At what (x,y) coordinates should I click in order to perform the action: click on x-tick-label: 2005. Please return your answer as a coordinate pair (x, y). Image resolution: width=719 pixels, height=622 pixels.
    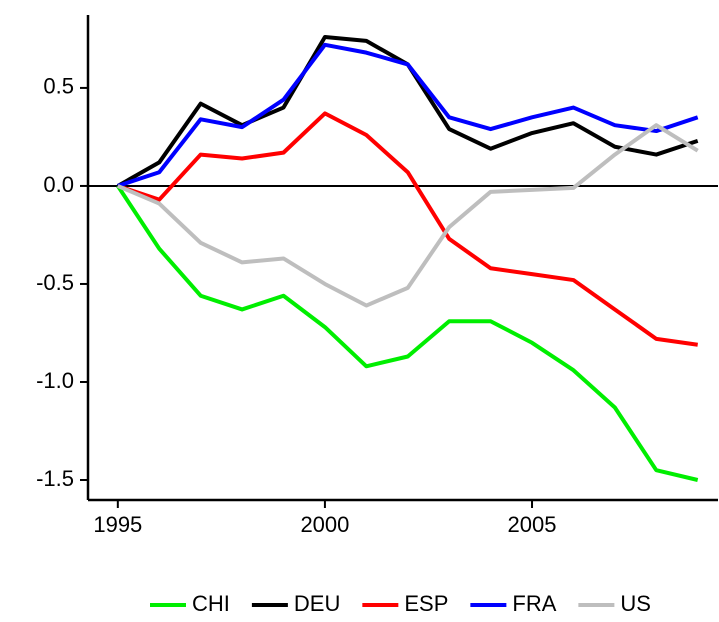
    Looking at the image, I should click on (532, 524).